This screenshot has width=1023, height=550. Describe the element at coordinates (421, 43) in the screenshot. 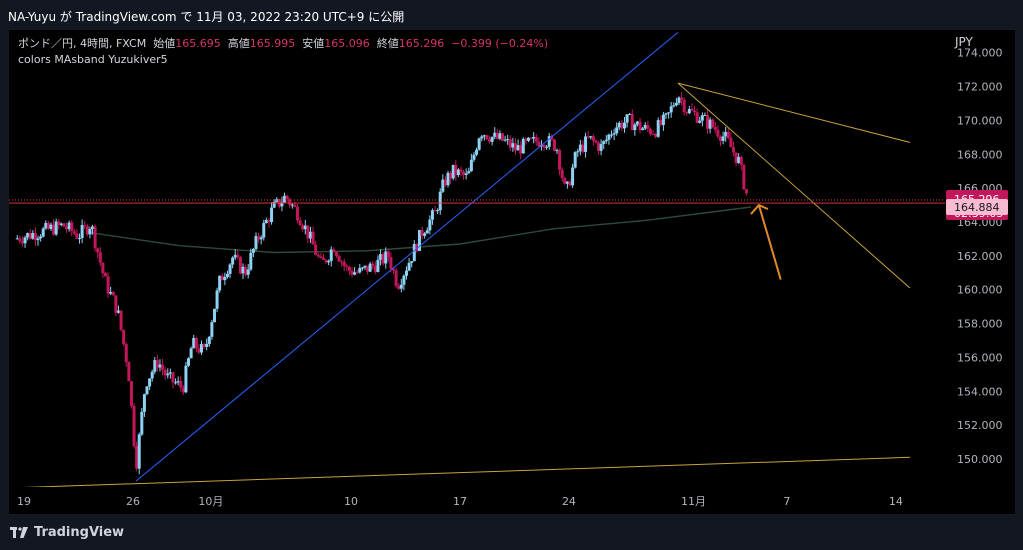

I see `close-value: 165.296` at that location.